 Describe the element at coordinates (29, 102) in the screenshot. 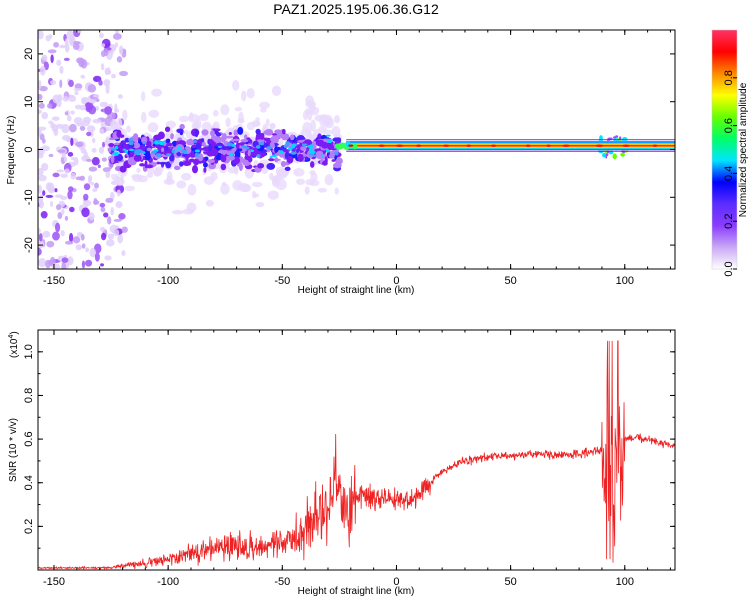

I see `y-tick-label: 10` at that location.